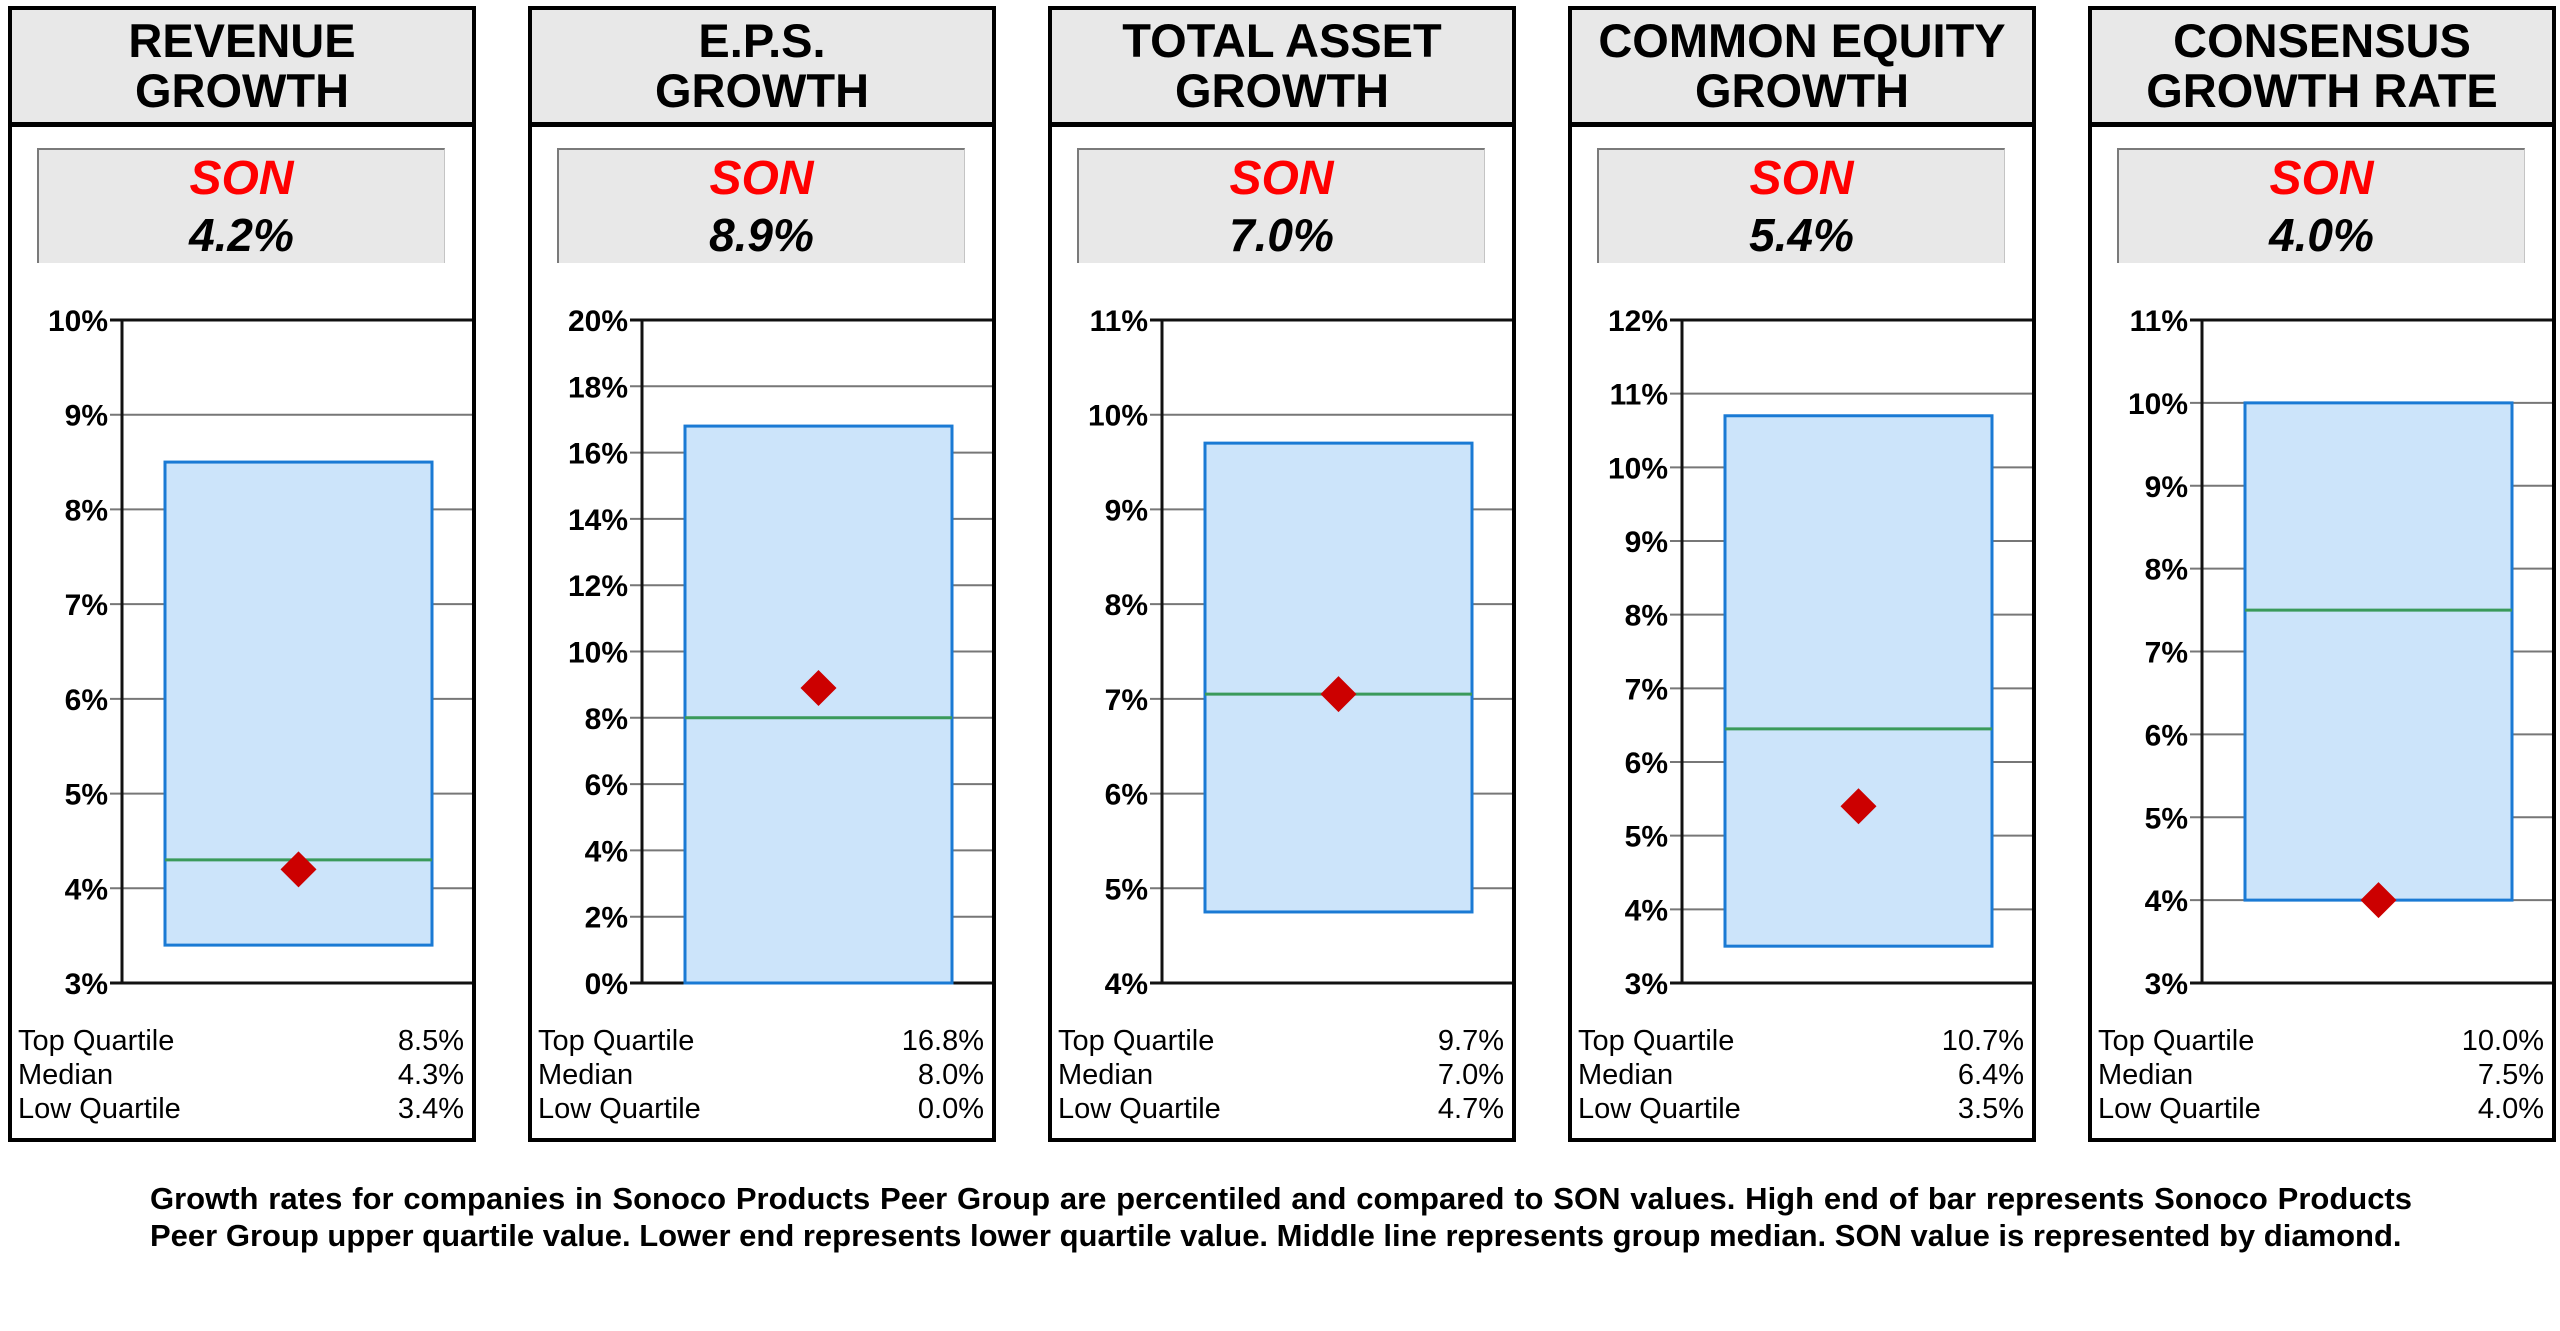 The image size is (2560, 1331). What do you see at coordinates (1801, 205) in the screenshot?
I see `son-value-box: SON 5.4%` at bounding box center [1801, 205].